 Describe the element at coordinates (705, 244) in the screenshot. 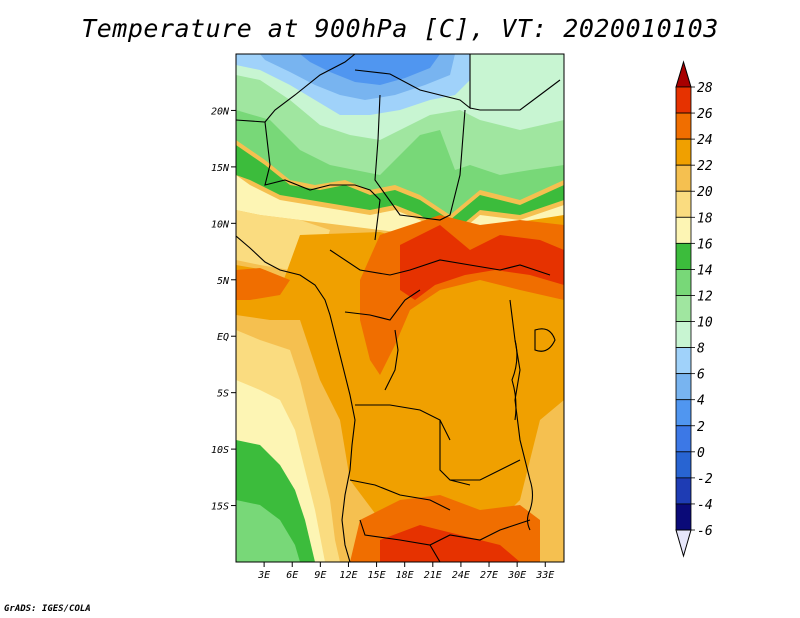

I see `colorbar-label: 16` at that location.